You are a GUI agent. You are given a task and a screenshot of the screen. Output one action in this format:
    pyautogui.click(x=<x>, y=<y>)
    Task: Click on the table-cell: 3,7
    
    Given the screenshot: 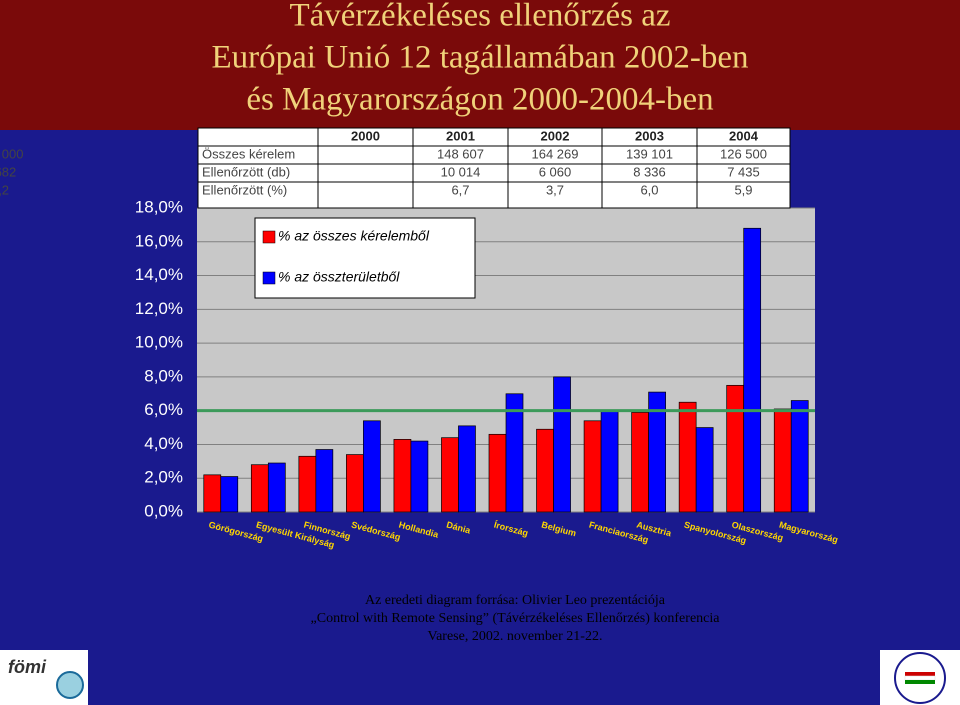 What is the action you would take?
    pyautogui.click(x=555, y=189)
    